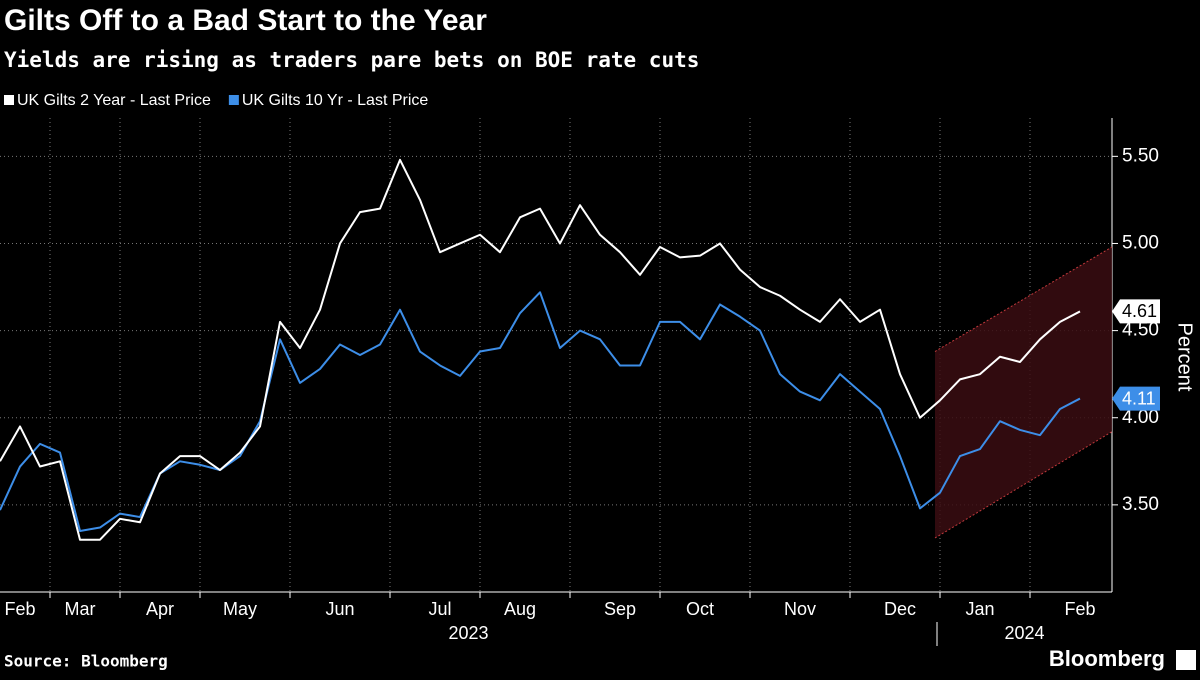 The height and width of the screenshot is (680, 1200). I want to click on year-label: 2023, so click(468, 633).